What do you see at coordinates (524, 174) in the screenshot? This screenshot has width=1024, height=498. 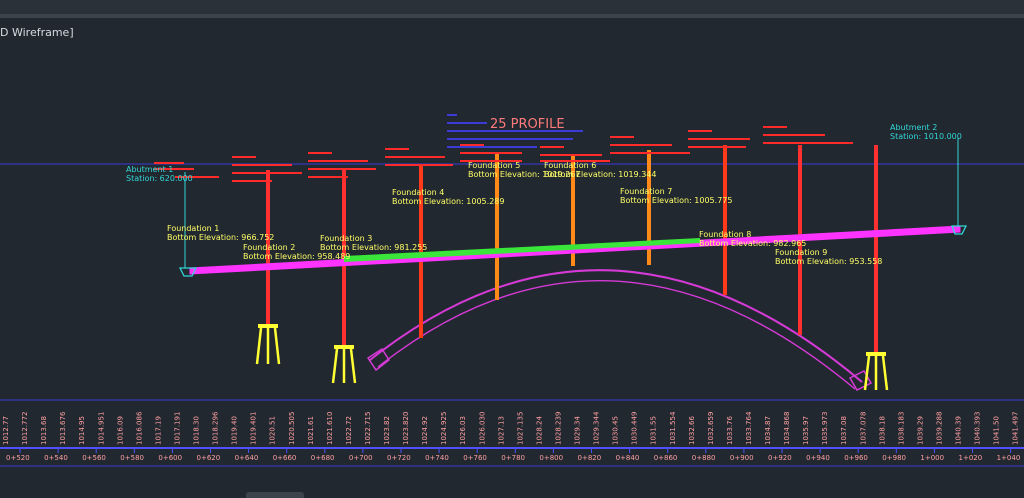 I see `foundation-5-elevation: Bottom Elevation: 1019.267` at bounding box center [524, 174].